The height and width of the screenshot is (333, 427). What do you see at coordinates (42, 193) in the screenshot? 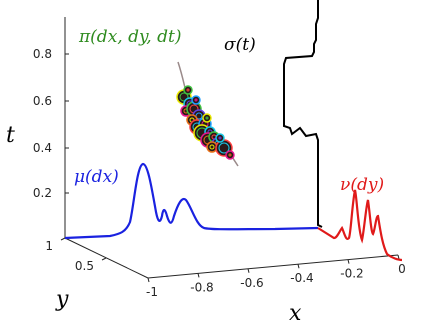
I see `t-tick-label: 0.2` at bounding box center [42, 193].